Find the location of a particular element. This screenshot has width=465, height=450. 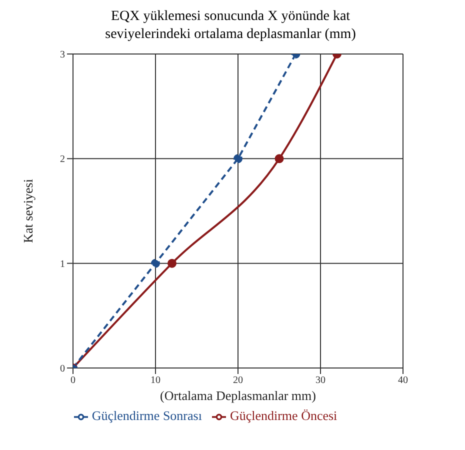

x-tick-label: 40 is located at coordinates (403, 380).